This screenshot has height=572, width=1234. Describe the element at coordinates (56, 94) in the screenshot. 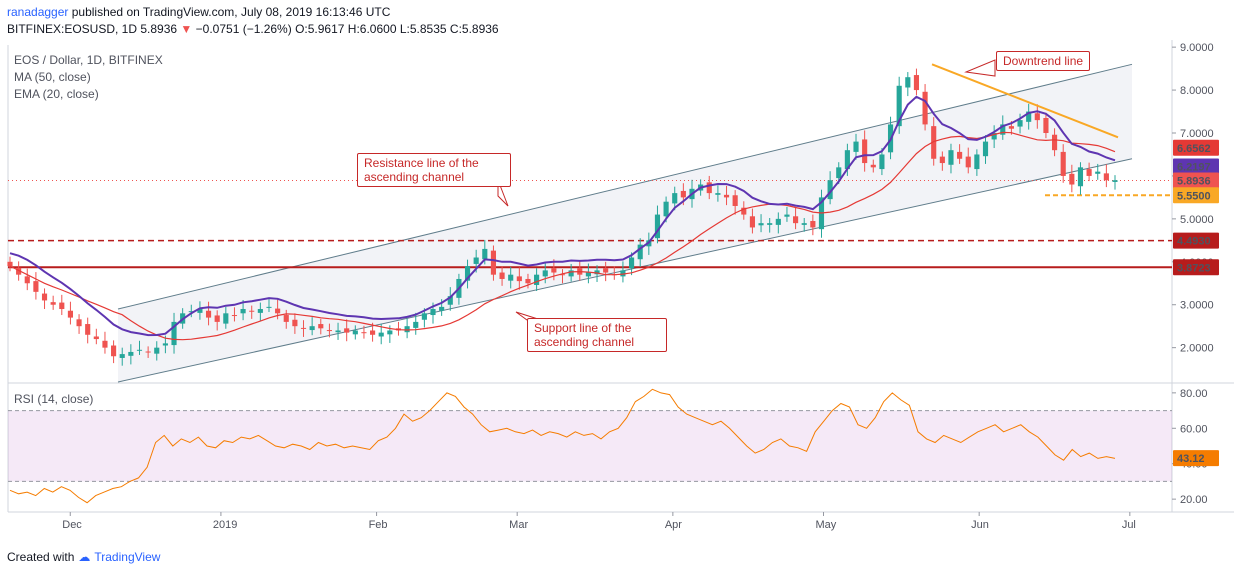

I see `legend-ema: EMA (20, close)` at that location.